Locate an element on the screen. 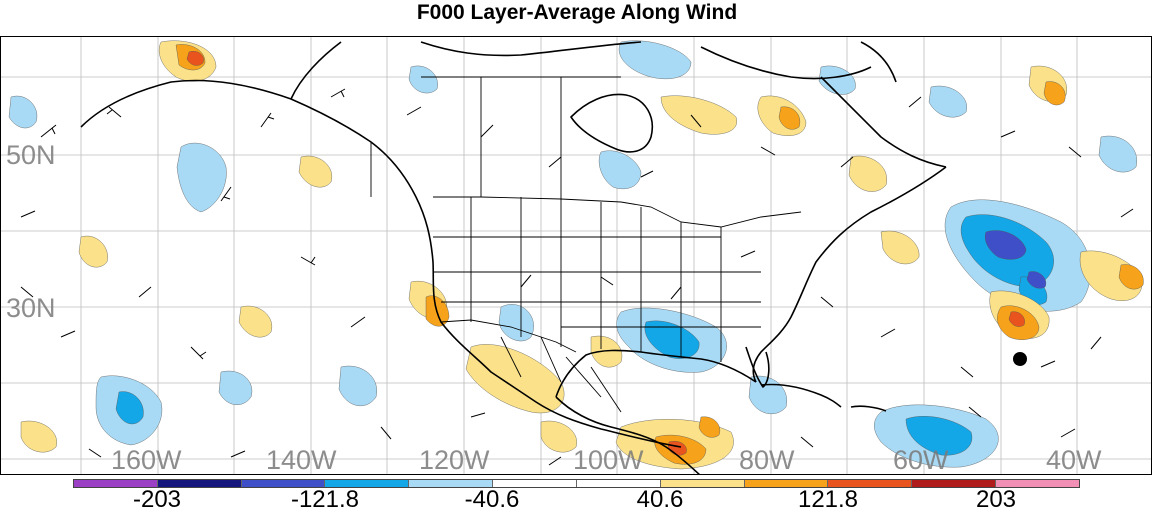  lon-label-100w: 100W is located at coordinates (608, 460).